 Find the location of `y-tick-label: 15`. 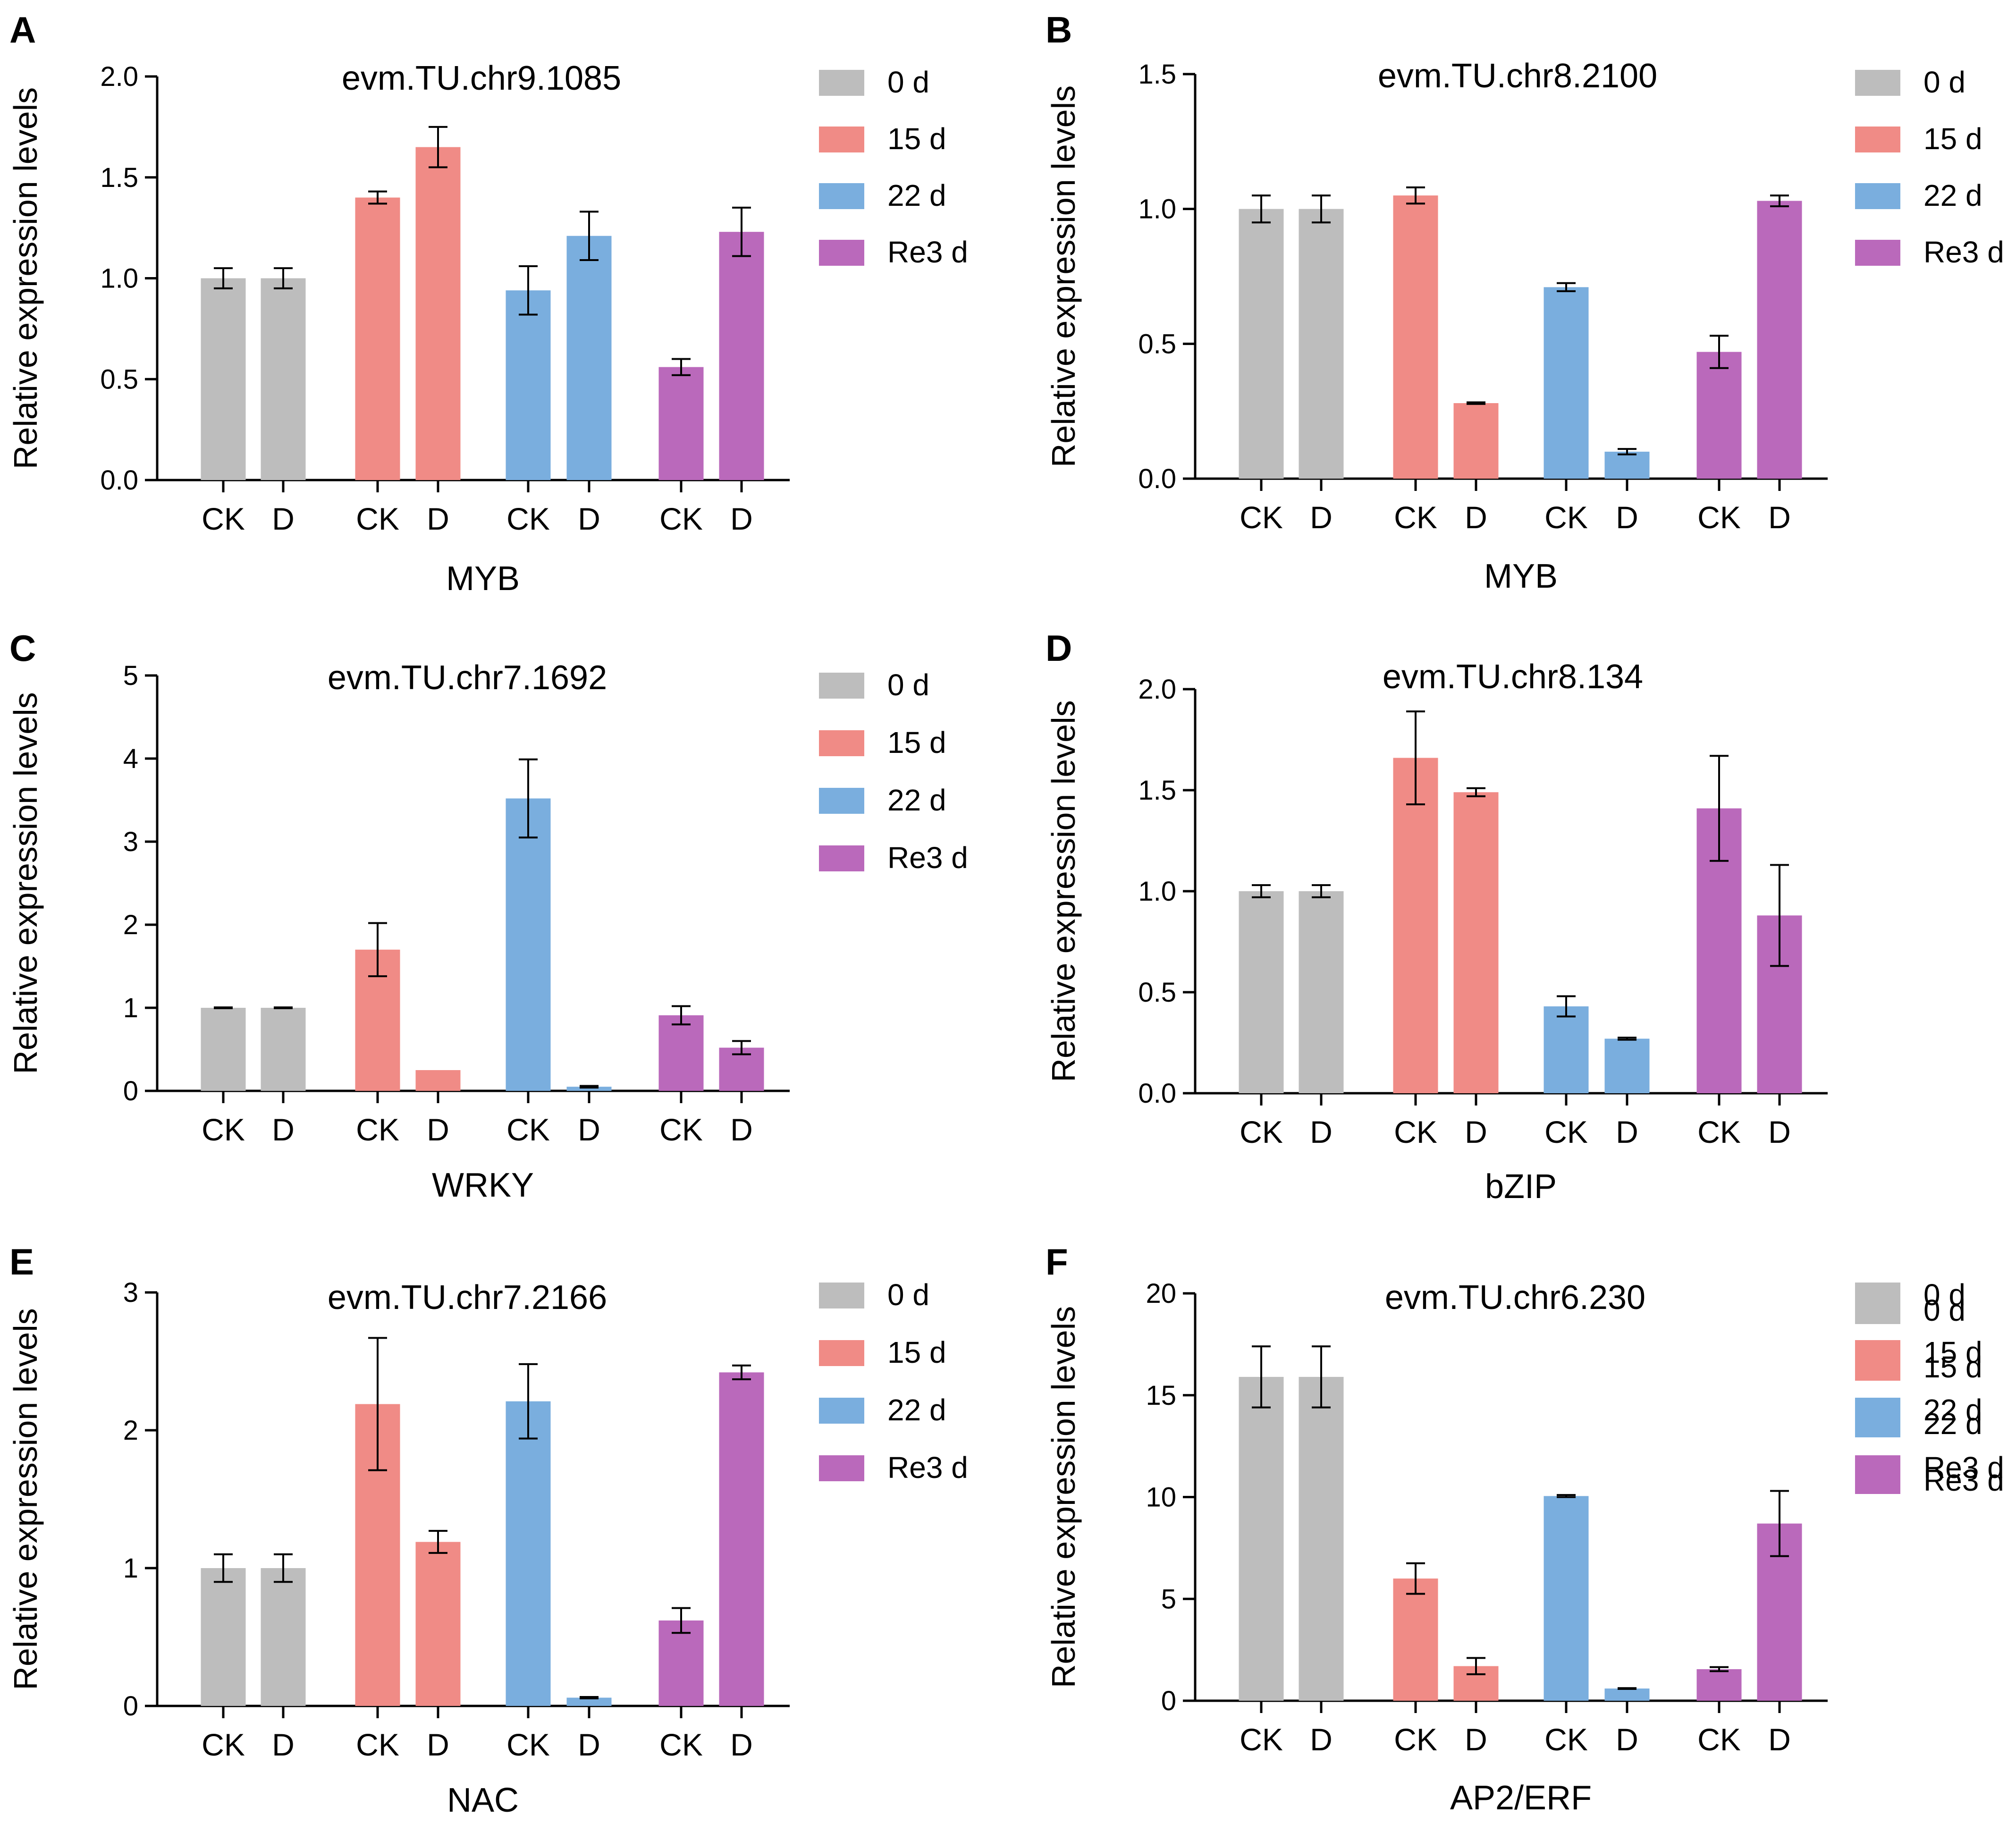

y-tick-label: 15 is located at coordinates (1161, 1395).